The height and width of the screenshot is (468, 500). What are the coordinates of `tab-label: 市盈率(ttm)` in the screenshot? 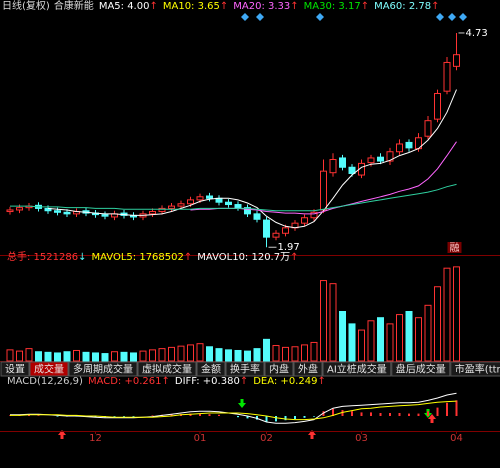 It's located at (477, 369).